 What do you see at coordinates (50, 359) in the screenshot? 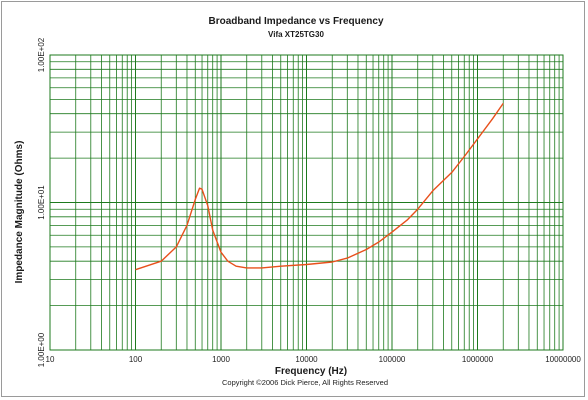
I see `x-tick-label: 10` at bounding box center [50, 359].